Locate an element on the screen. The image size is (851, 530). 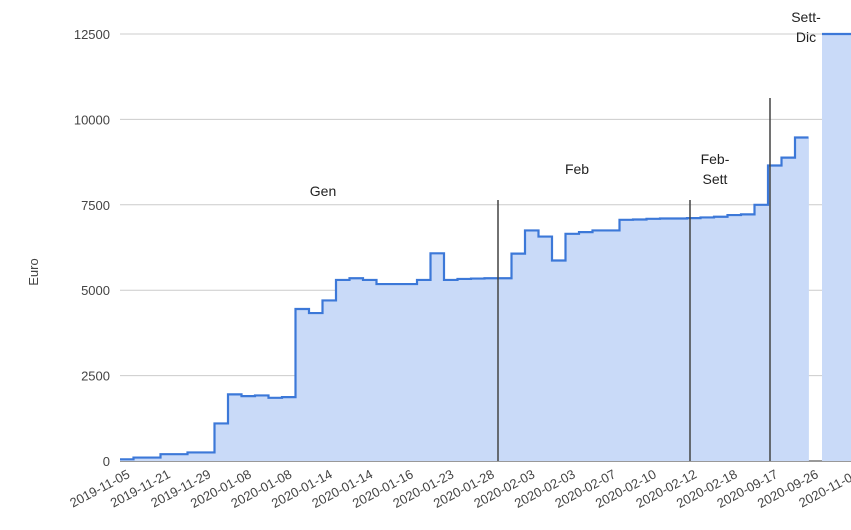
y-tick-label: 0 is located at coordinates (106, 461).